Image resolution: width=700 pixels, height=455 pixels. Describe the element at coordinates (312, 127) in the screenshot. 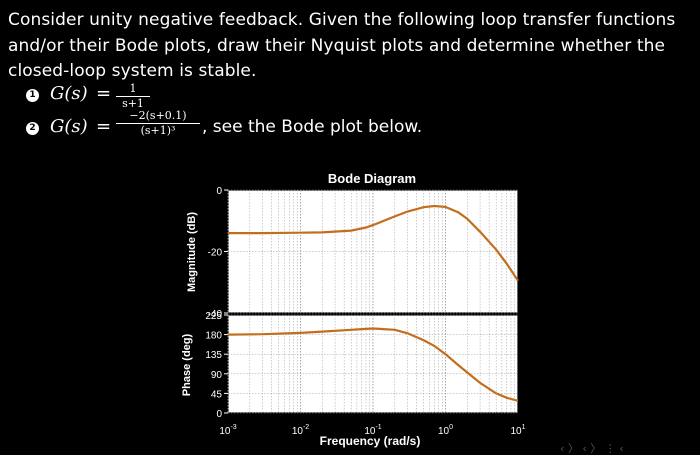

I see `item-2-suffix: , see the Bode plot below.` at that location.